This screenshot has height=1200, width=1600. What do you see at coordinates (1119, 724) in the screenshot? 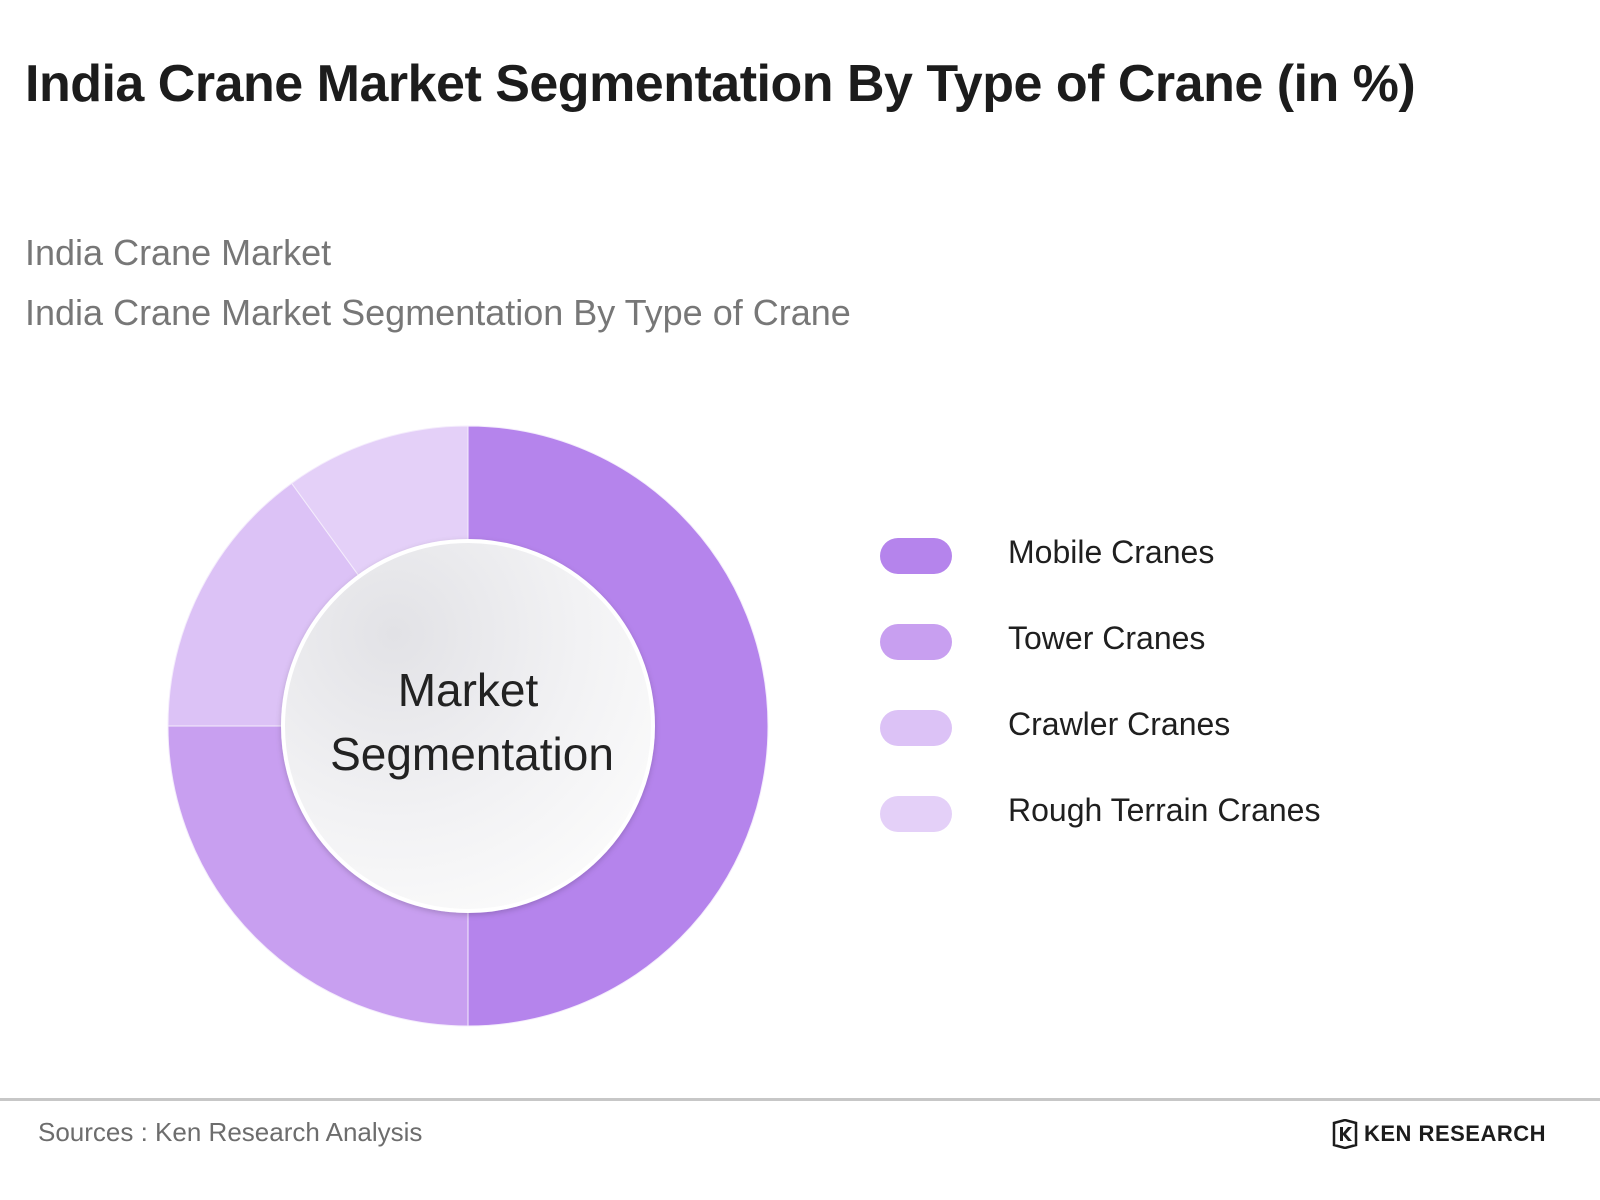
I see `legend-label: Crawler Cranes` at bounding box center [1119, 724].